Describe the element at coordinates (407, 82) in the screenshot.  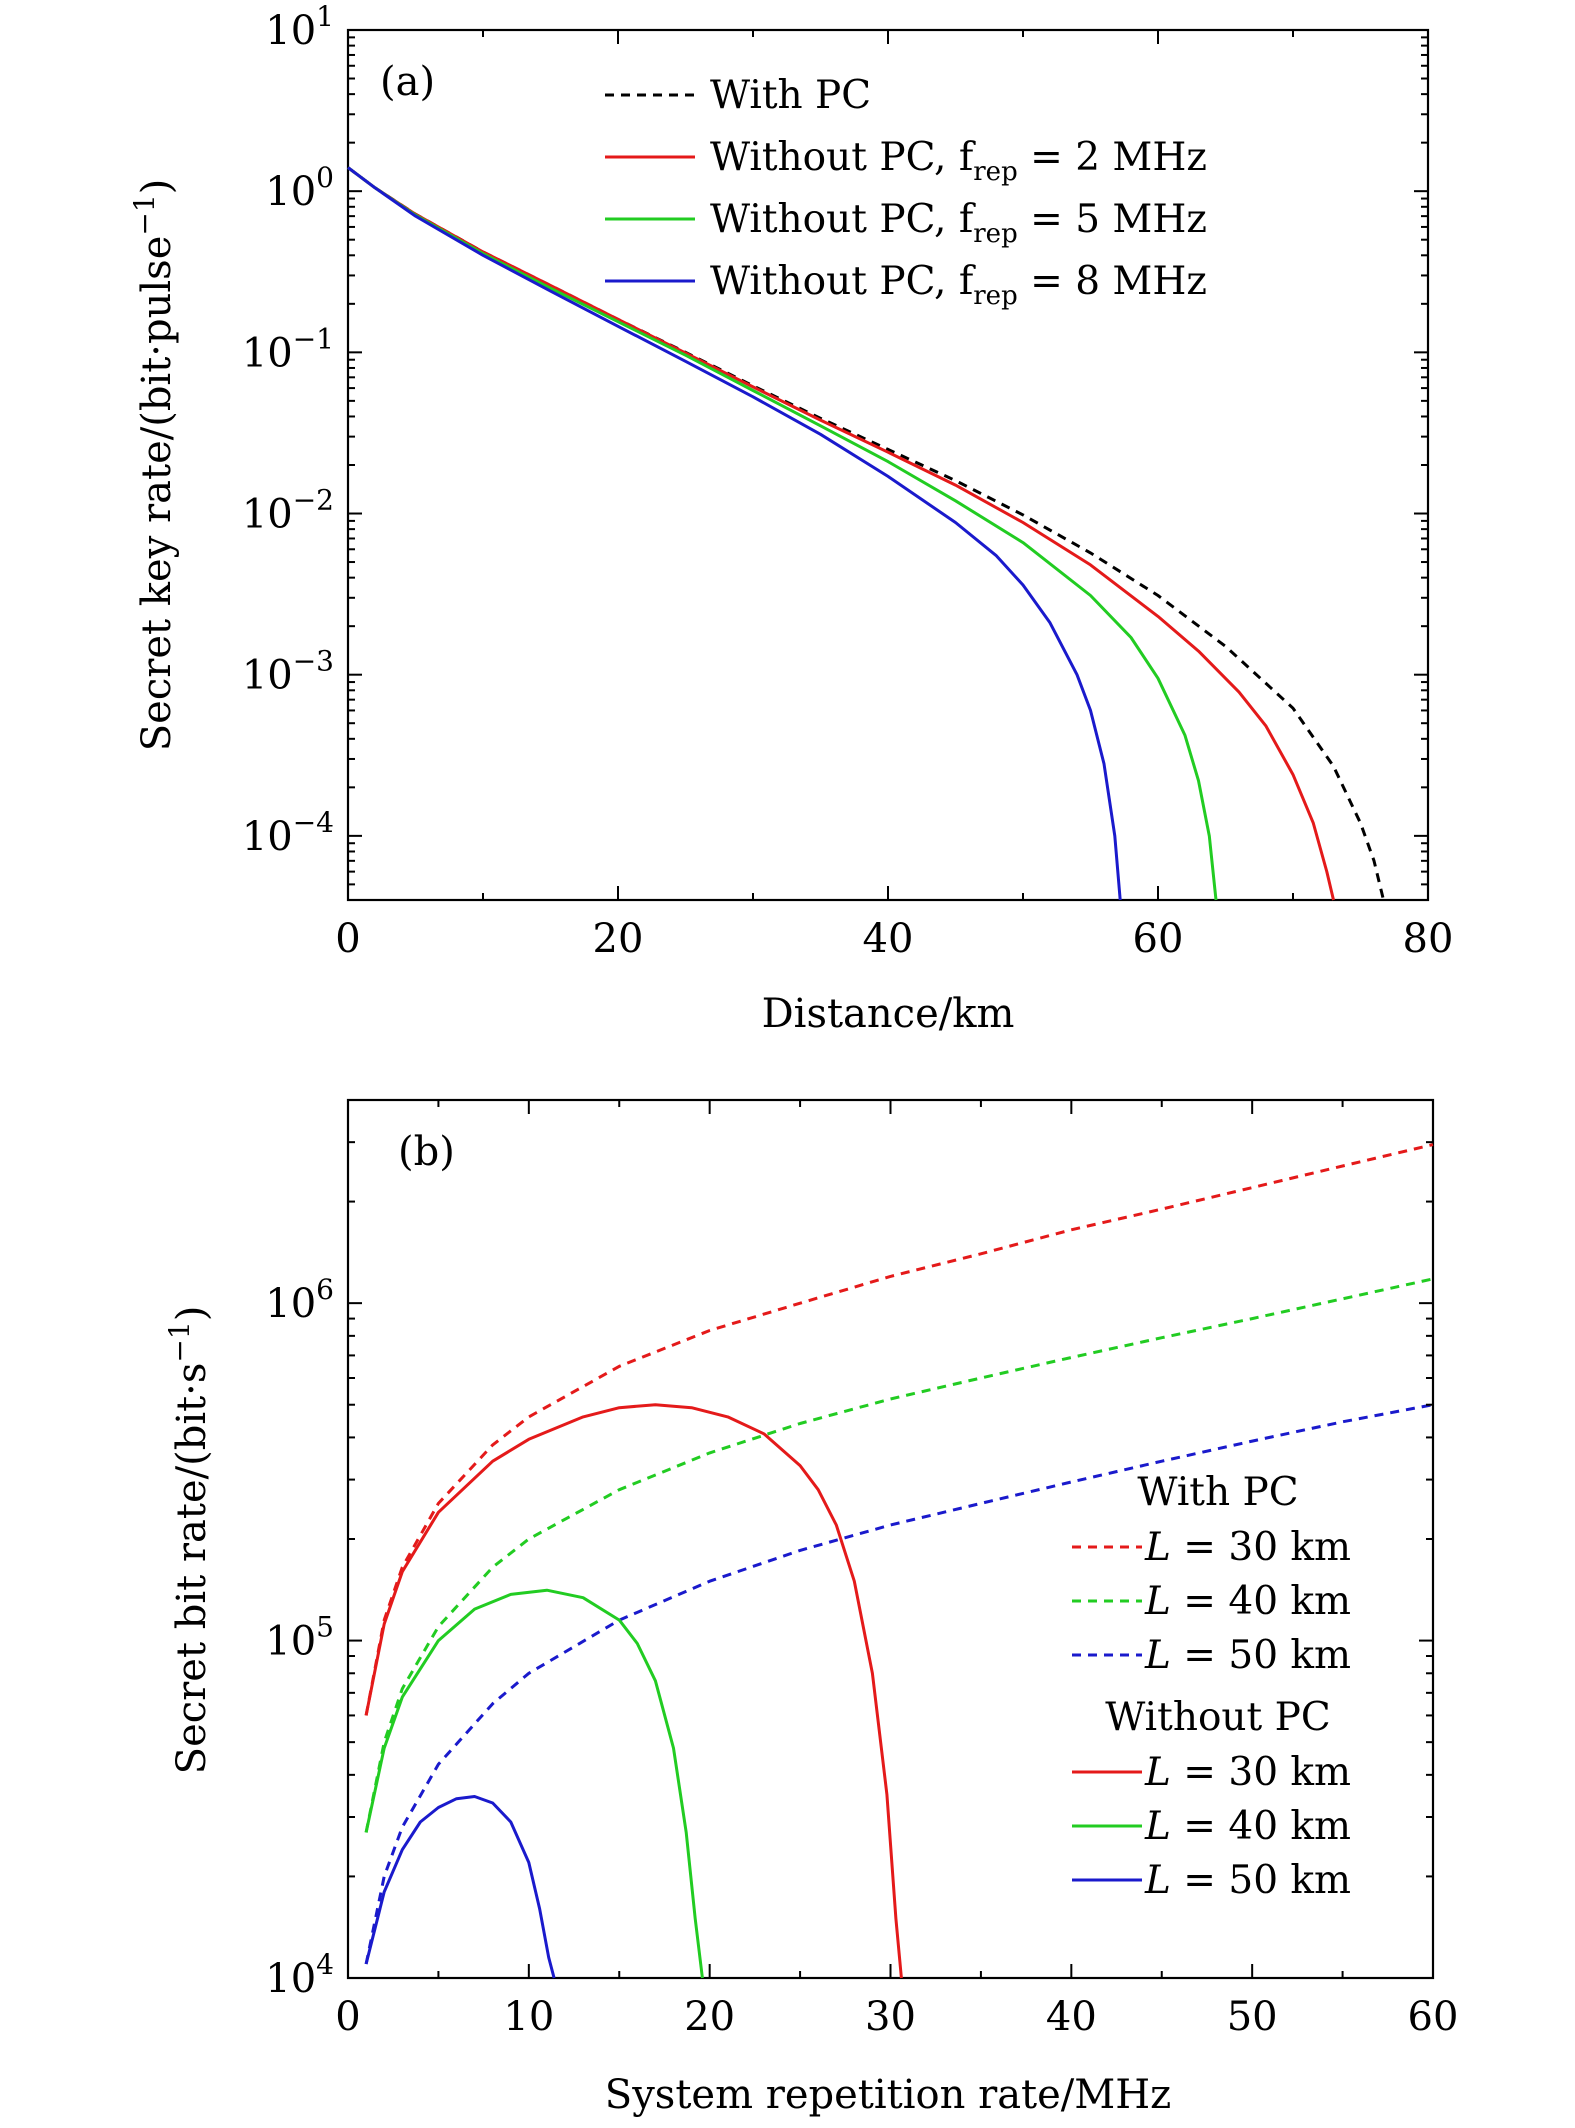
I see `panel-a-label: (a)` at that location.